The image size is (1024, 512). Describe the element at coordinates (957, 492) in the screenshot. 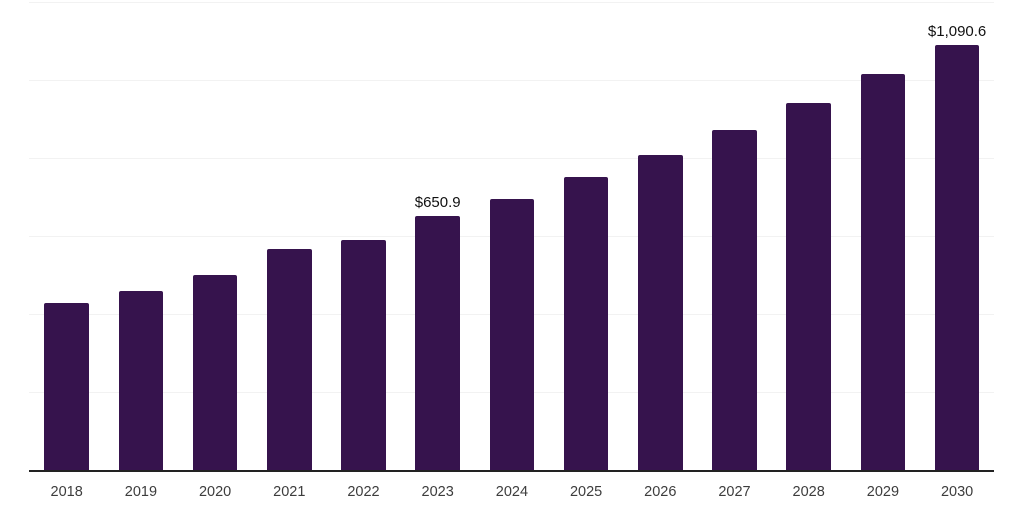

I see `x-tick-label-2030: 2030` at that location.